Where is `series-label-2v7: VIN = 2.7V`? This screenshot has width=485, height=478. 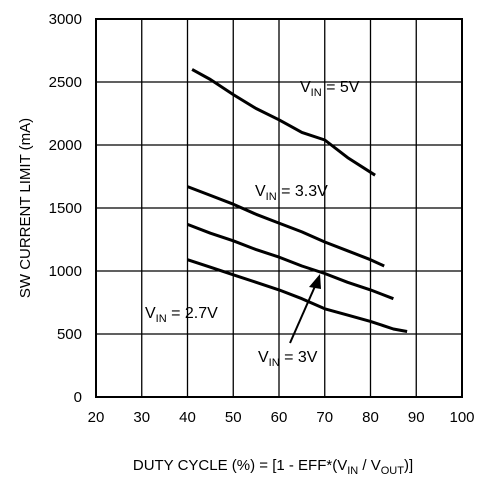 series-label-2v7: VIN = 2.7V is located at coordinates (181, 315).